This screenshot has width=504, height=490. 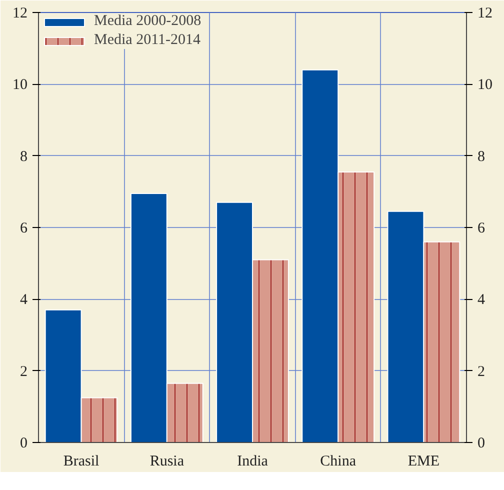 What do you see at coordinates (147, 40) in the screenshot?
I see `legend-label: Media 2011-2014` at bounding box center [147, 40].